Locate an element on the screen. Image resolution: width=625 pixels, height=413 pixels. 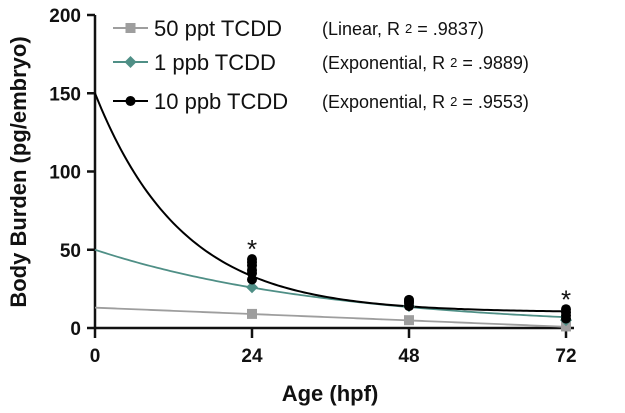
legend-fit-info: (Exponential, R 2 = .9889) is located at coordinates (425, 63).